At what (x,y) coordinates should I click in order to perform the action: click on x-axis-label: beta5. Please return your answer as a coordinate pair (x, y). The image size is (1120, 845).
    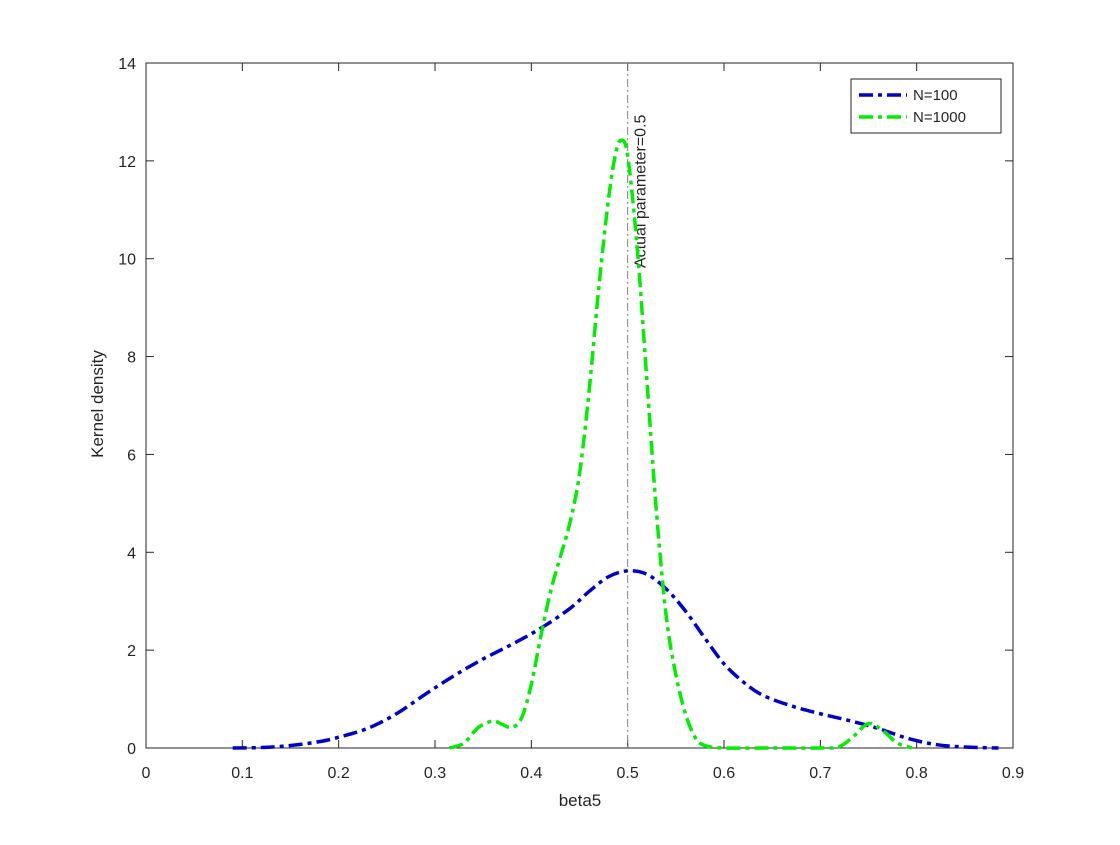
    Looking at the image, I should click on (580, 800).